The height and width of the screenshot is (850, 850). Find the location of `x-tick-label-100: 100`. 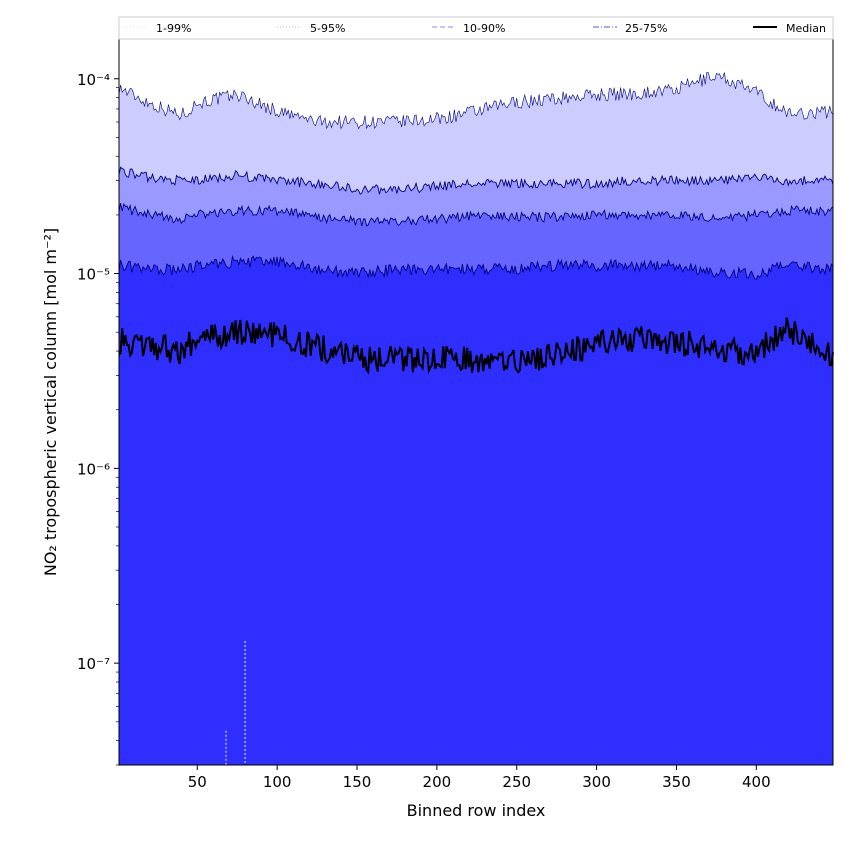

x-tick-label-100: 100 is located at coordinates (277, 782).